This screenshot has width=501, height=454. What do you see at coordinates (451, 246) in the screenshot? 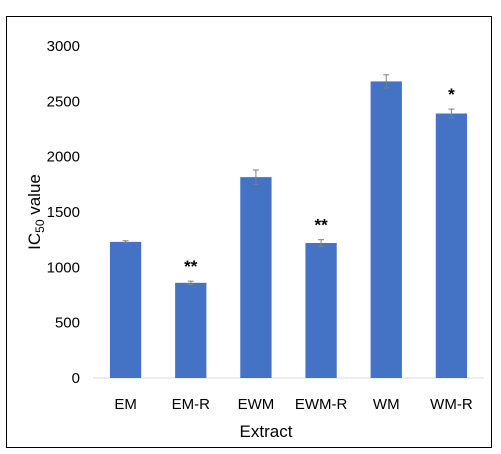
I see `bar-wm-r` at bounding box center [451, 246].